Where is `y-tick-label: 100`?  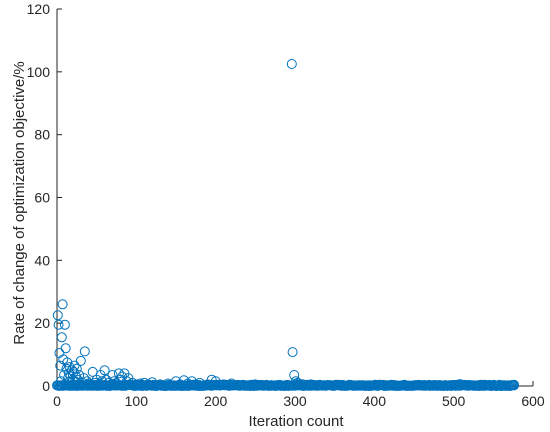 y-tick-label: 100 is located at coordinates (39, 72).